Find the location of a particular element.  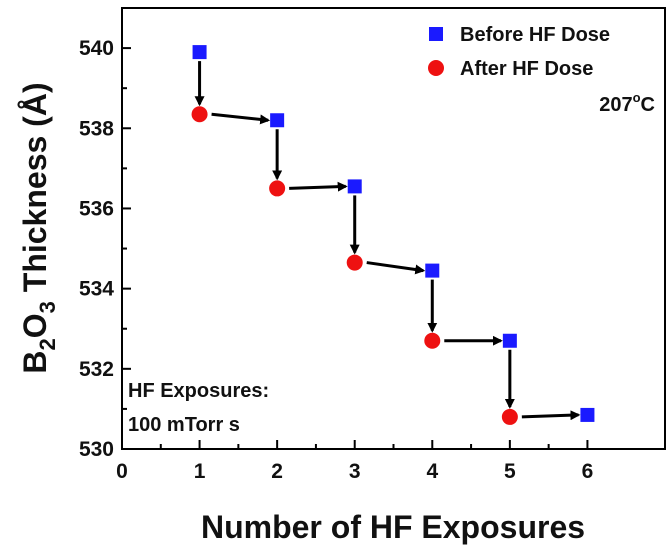

x-tick-label: 5 is located at coordinates (510, 471).